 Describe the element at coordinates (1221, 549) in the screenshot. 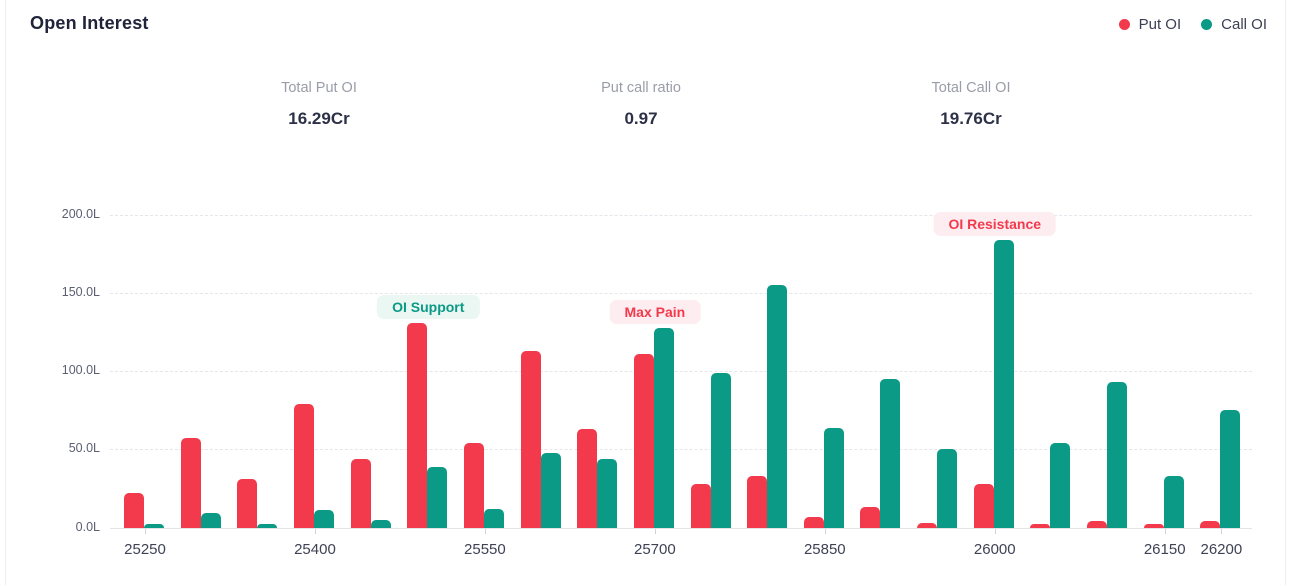

I see `x-axis-label-26200: 26200` at that location.